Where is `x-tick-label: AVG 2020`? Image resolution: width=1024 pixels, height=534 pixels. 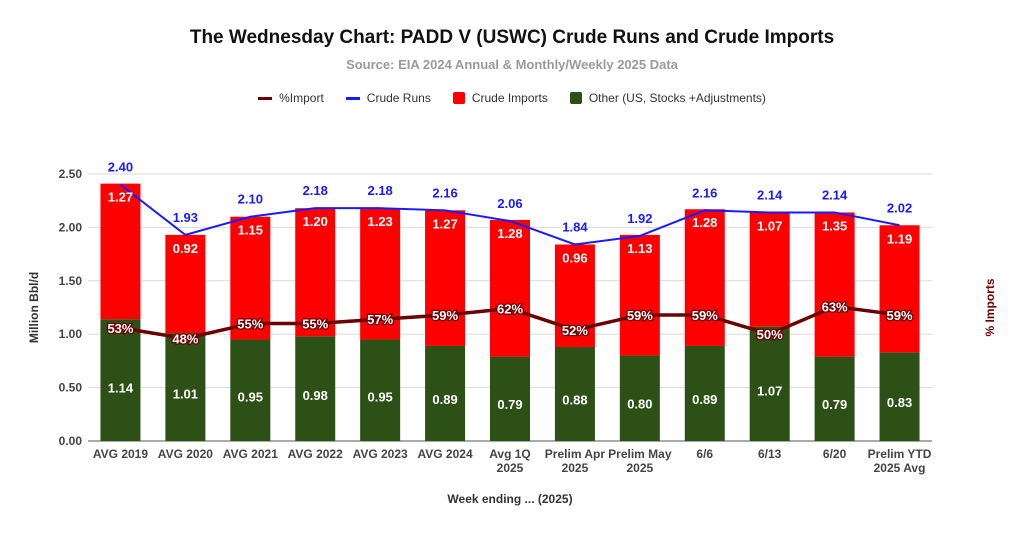
x-tick-label: AVG 2020 is located at coordinates (185, 454).